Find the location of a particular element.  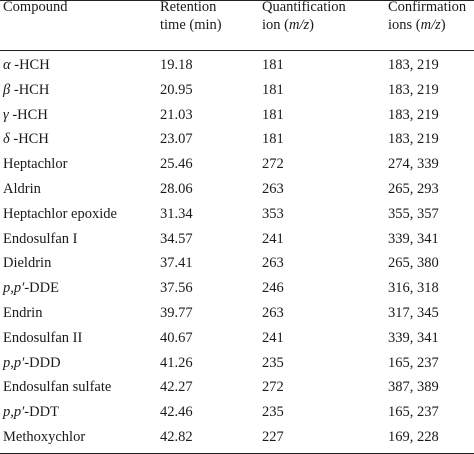

header-retention-line1: Retention is located at coordinates (188, 7).